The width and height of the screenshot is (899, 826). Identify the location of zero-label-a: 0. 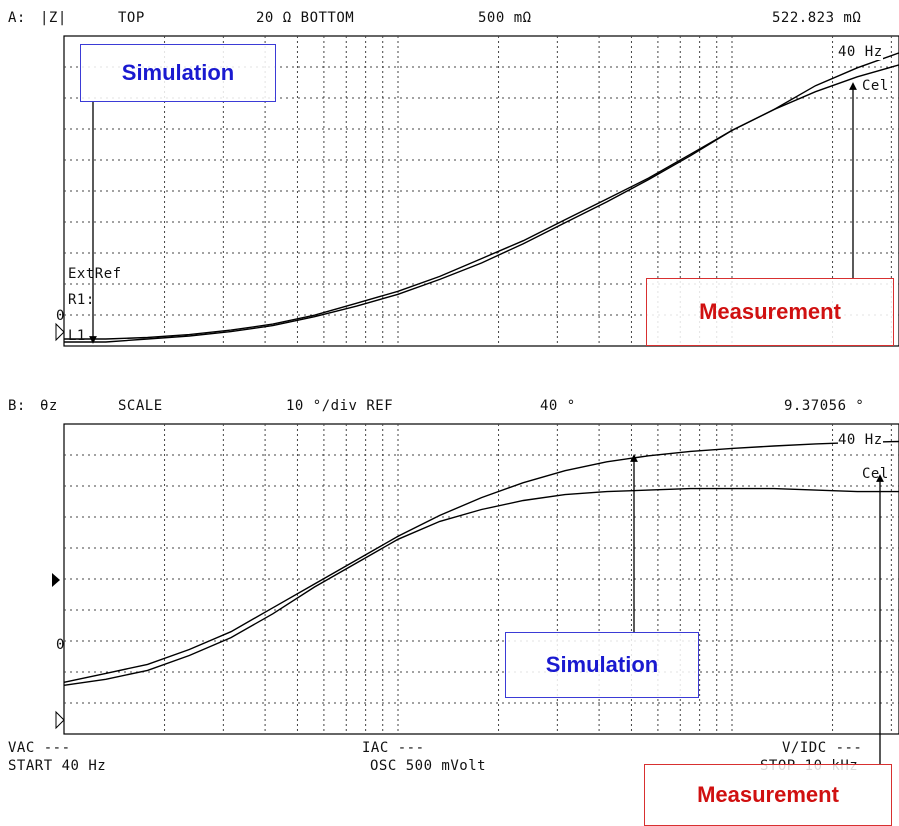
(60, 316).